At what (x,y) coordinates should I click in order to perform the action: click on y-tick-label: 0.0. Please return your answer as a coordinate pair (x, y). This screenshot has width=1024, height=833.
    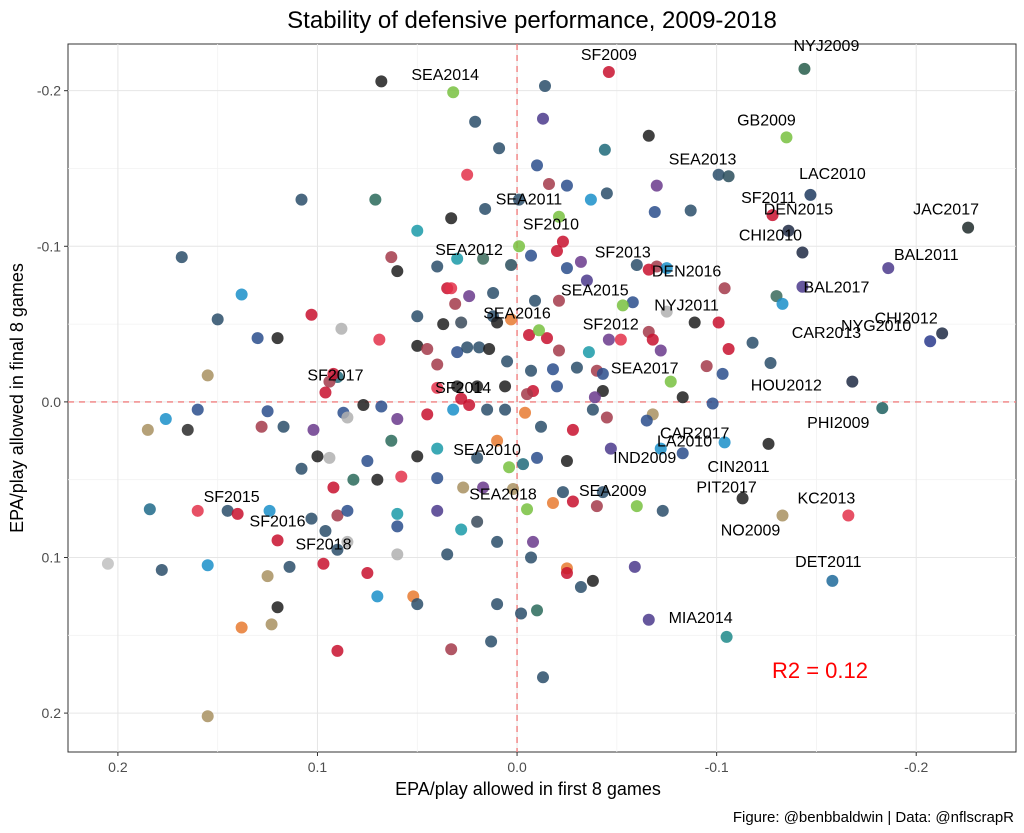
    Looking at the image, I should click on (52, 402).